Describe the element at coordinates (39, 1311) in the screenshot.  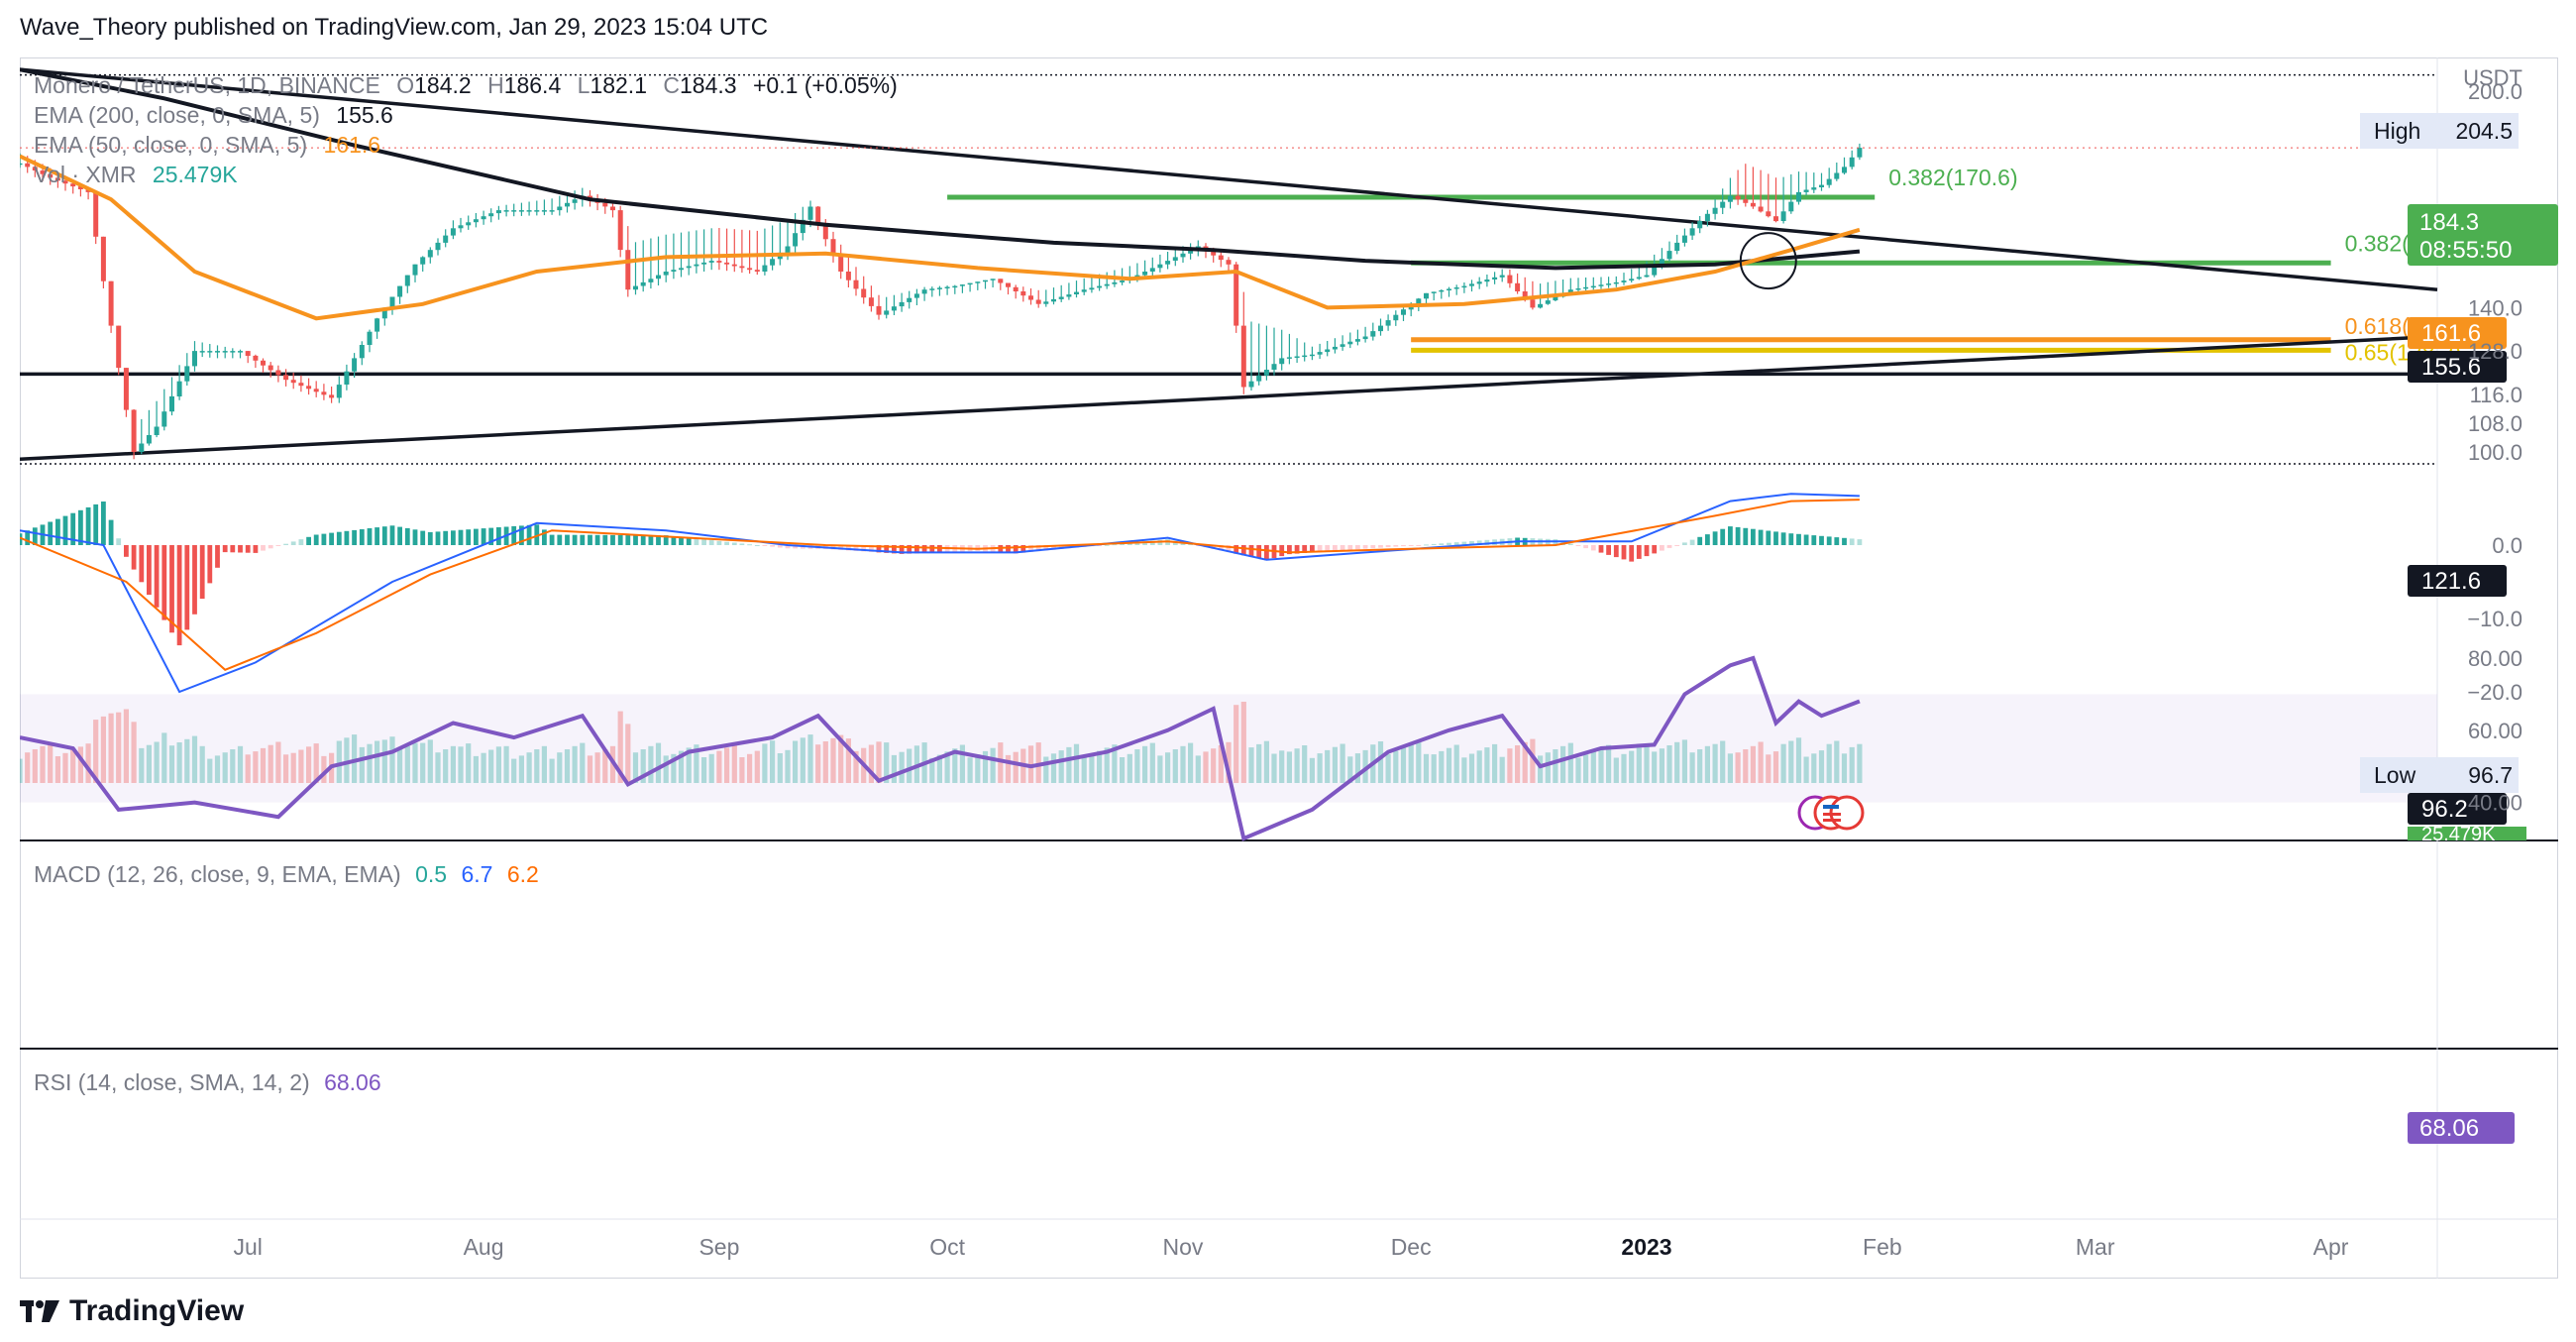
I see `tradingview-logo-icon` at that location.